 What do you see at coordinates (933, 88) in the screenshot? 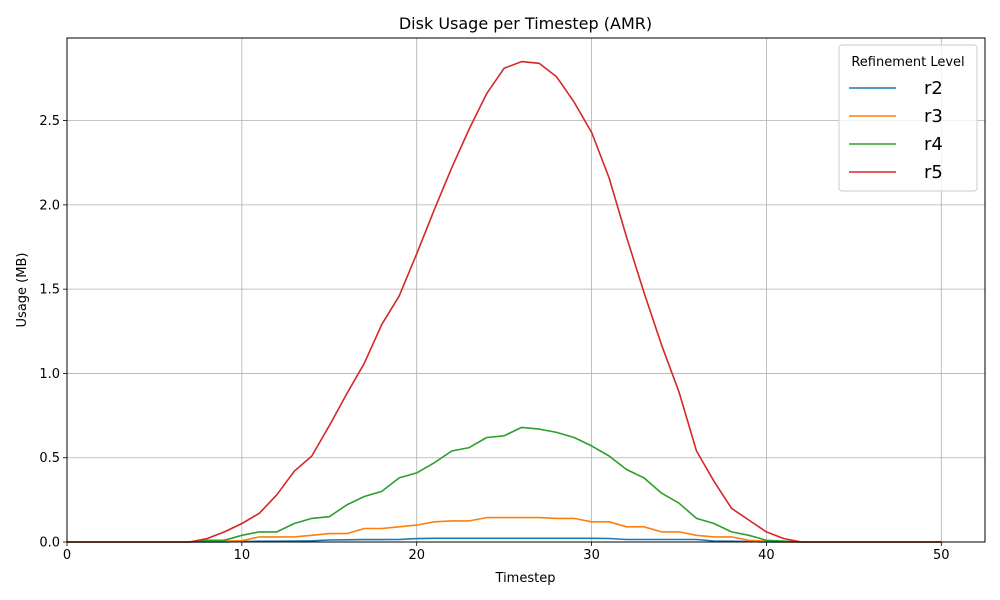
I see `legend-label-r2: r2` at bounding box center [933, 88].